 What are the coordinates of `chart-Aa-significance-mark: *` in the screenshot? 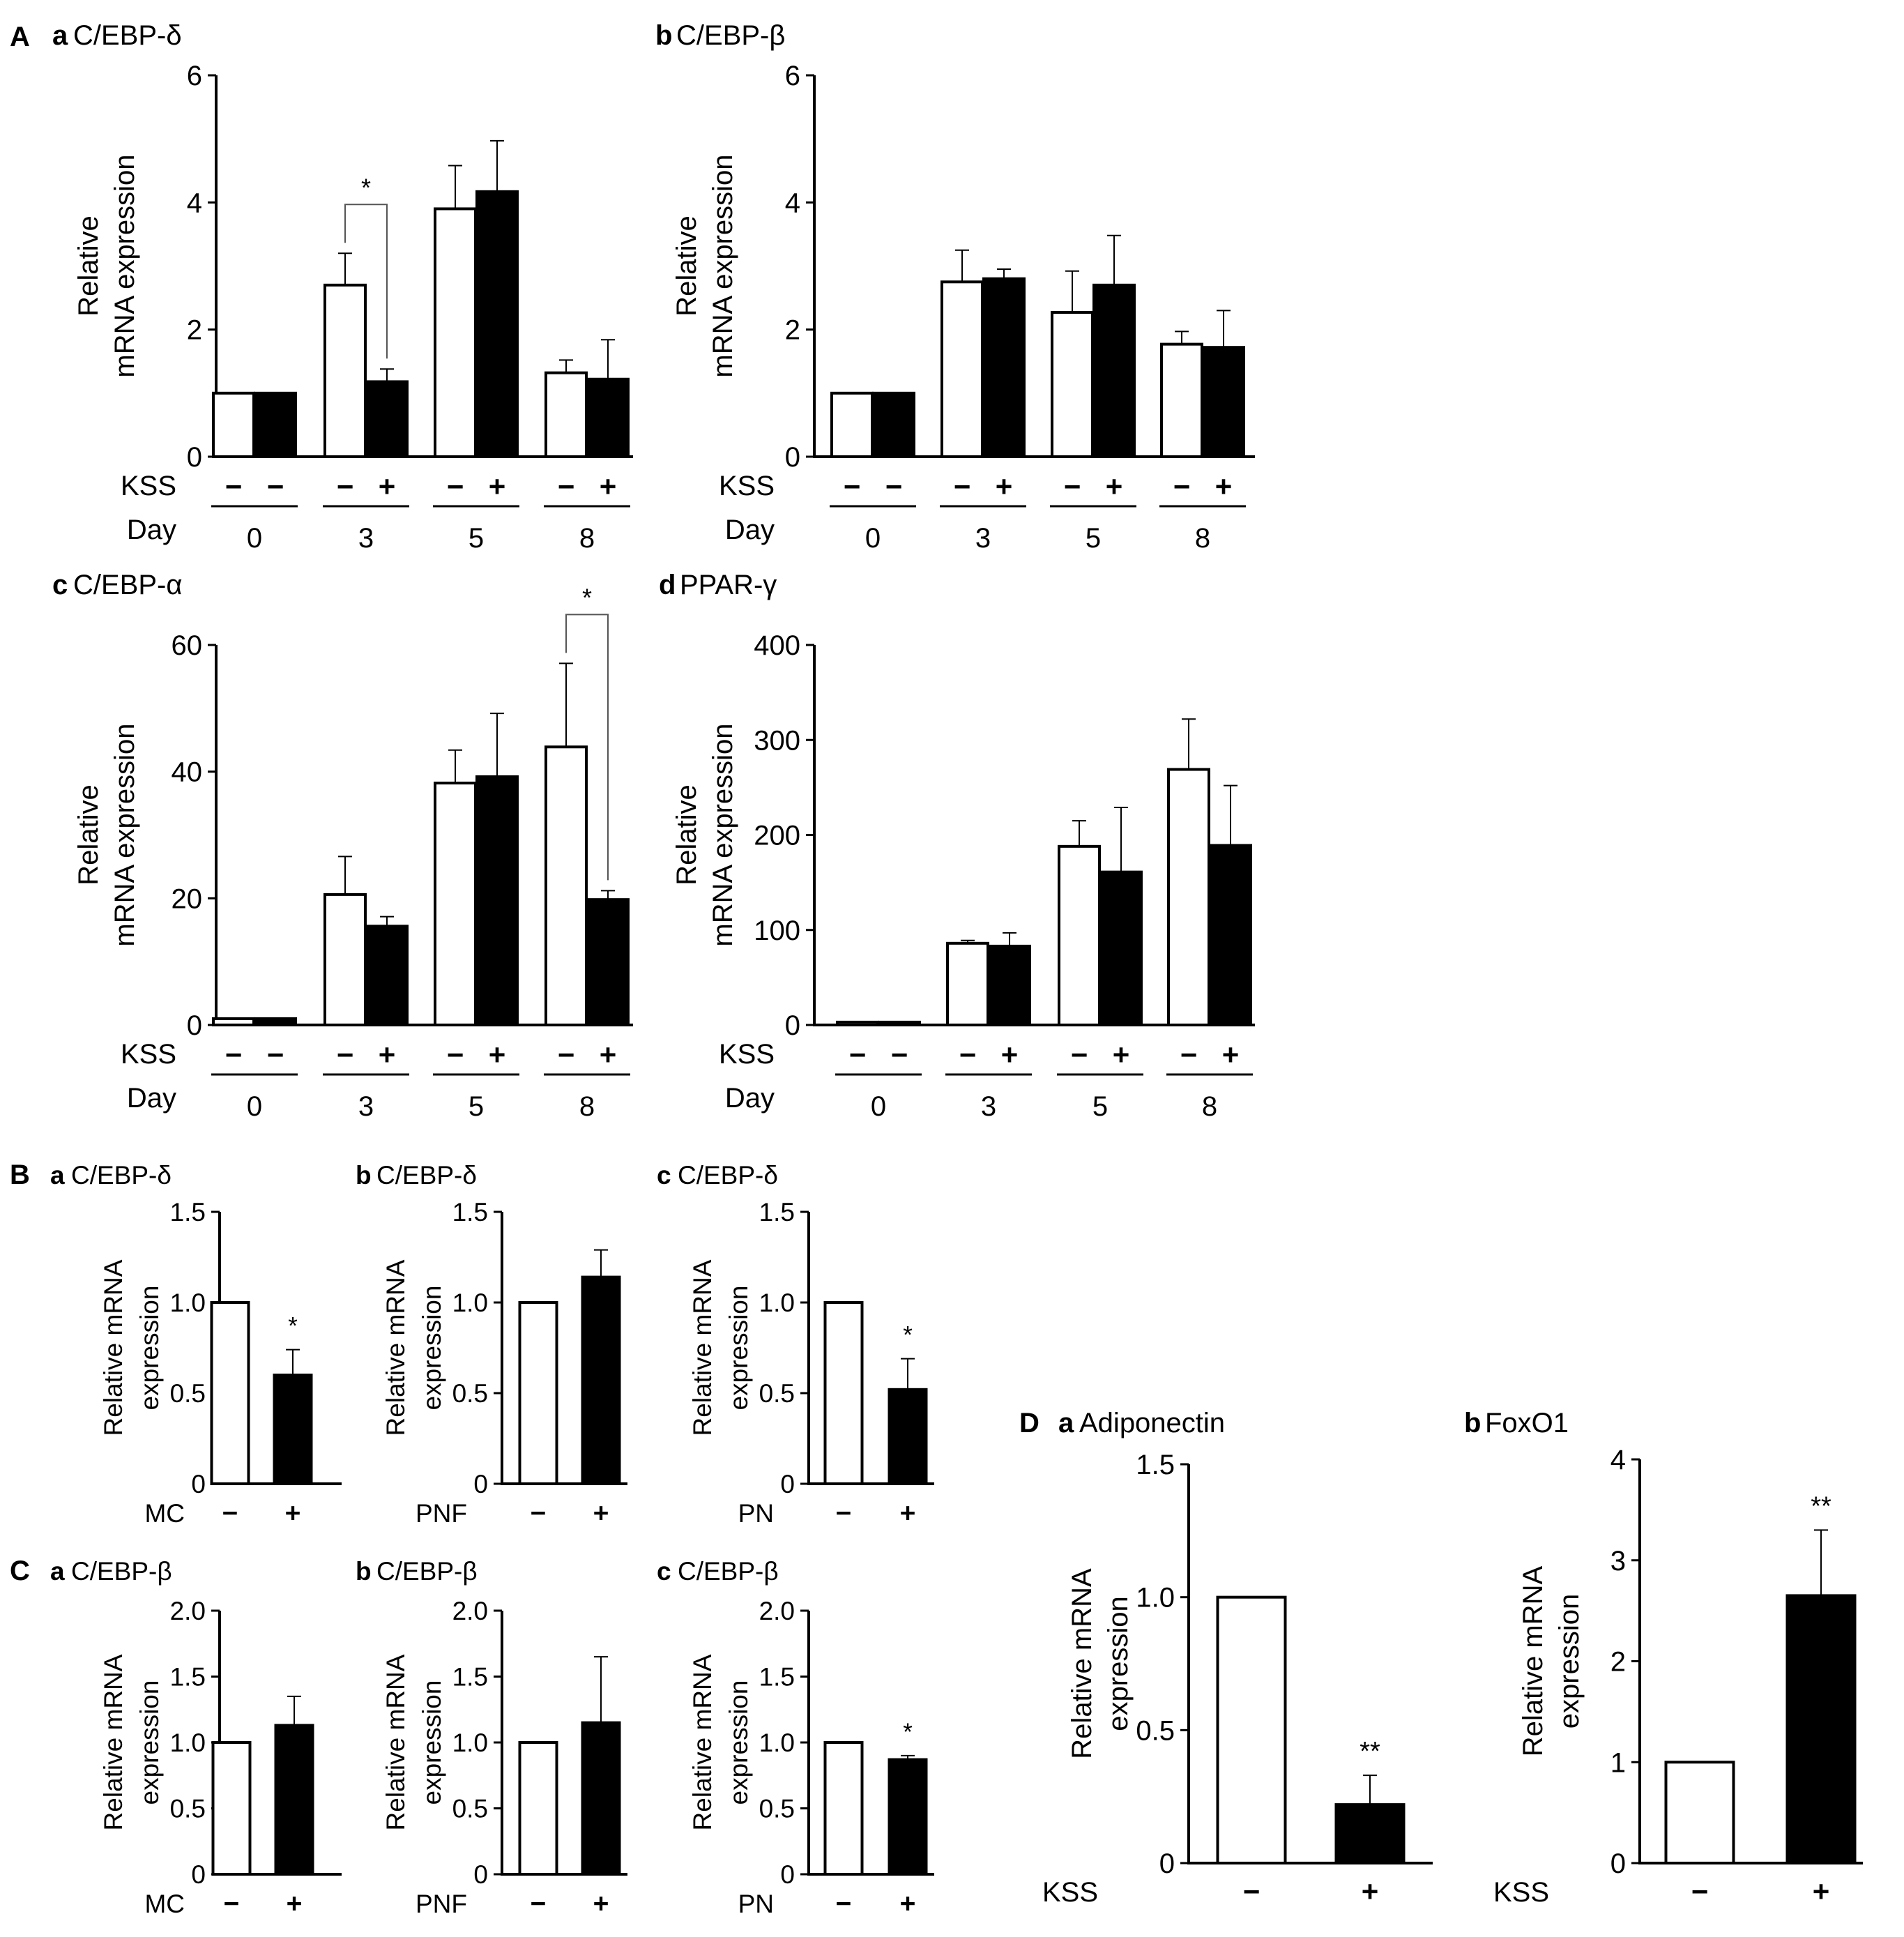 It's located at (366, 187).